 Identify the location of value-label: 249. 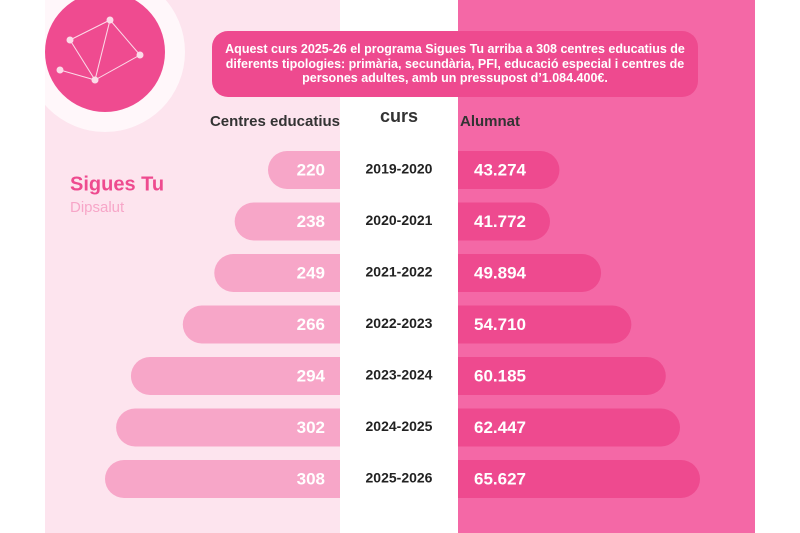
(311, 272).